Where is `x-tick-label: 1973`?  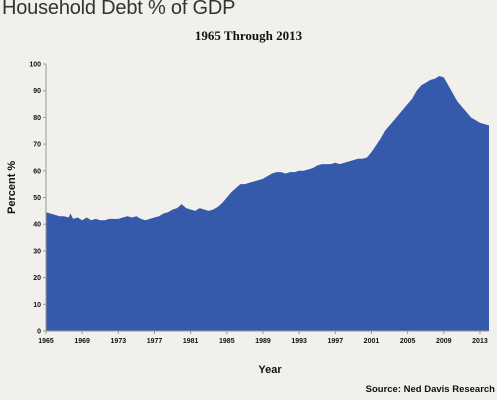 x-tick-label: 1973 is located at coordinates (119, 341).